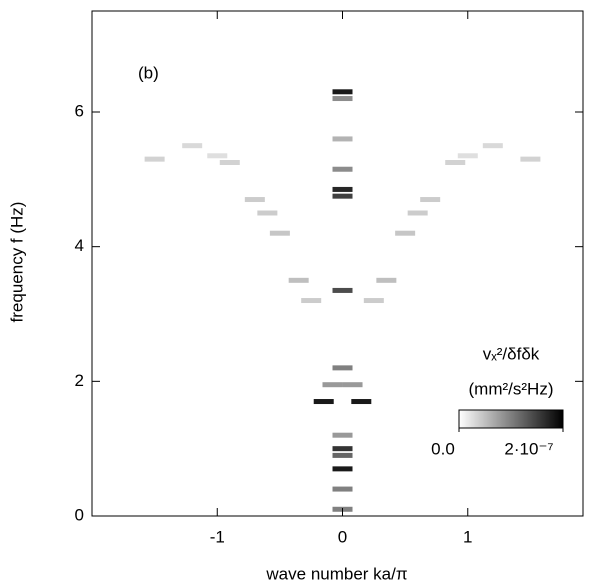  Describe the element at coordinates (528, 448) in the screenshot. I see `colorbar-tick-label: 2·10⁻⁷` at that location.